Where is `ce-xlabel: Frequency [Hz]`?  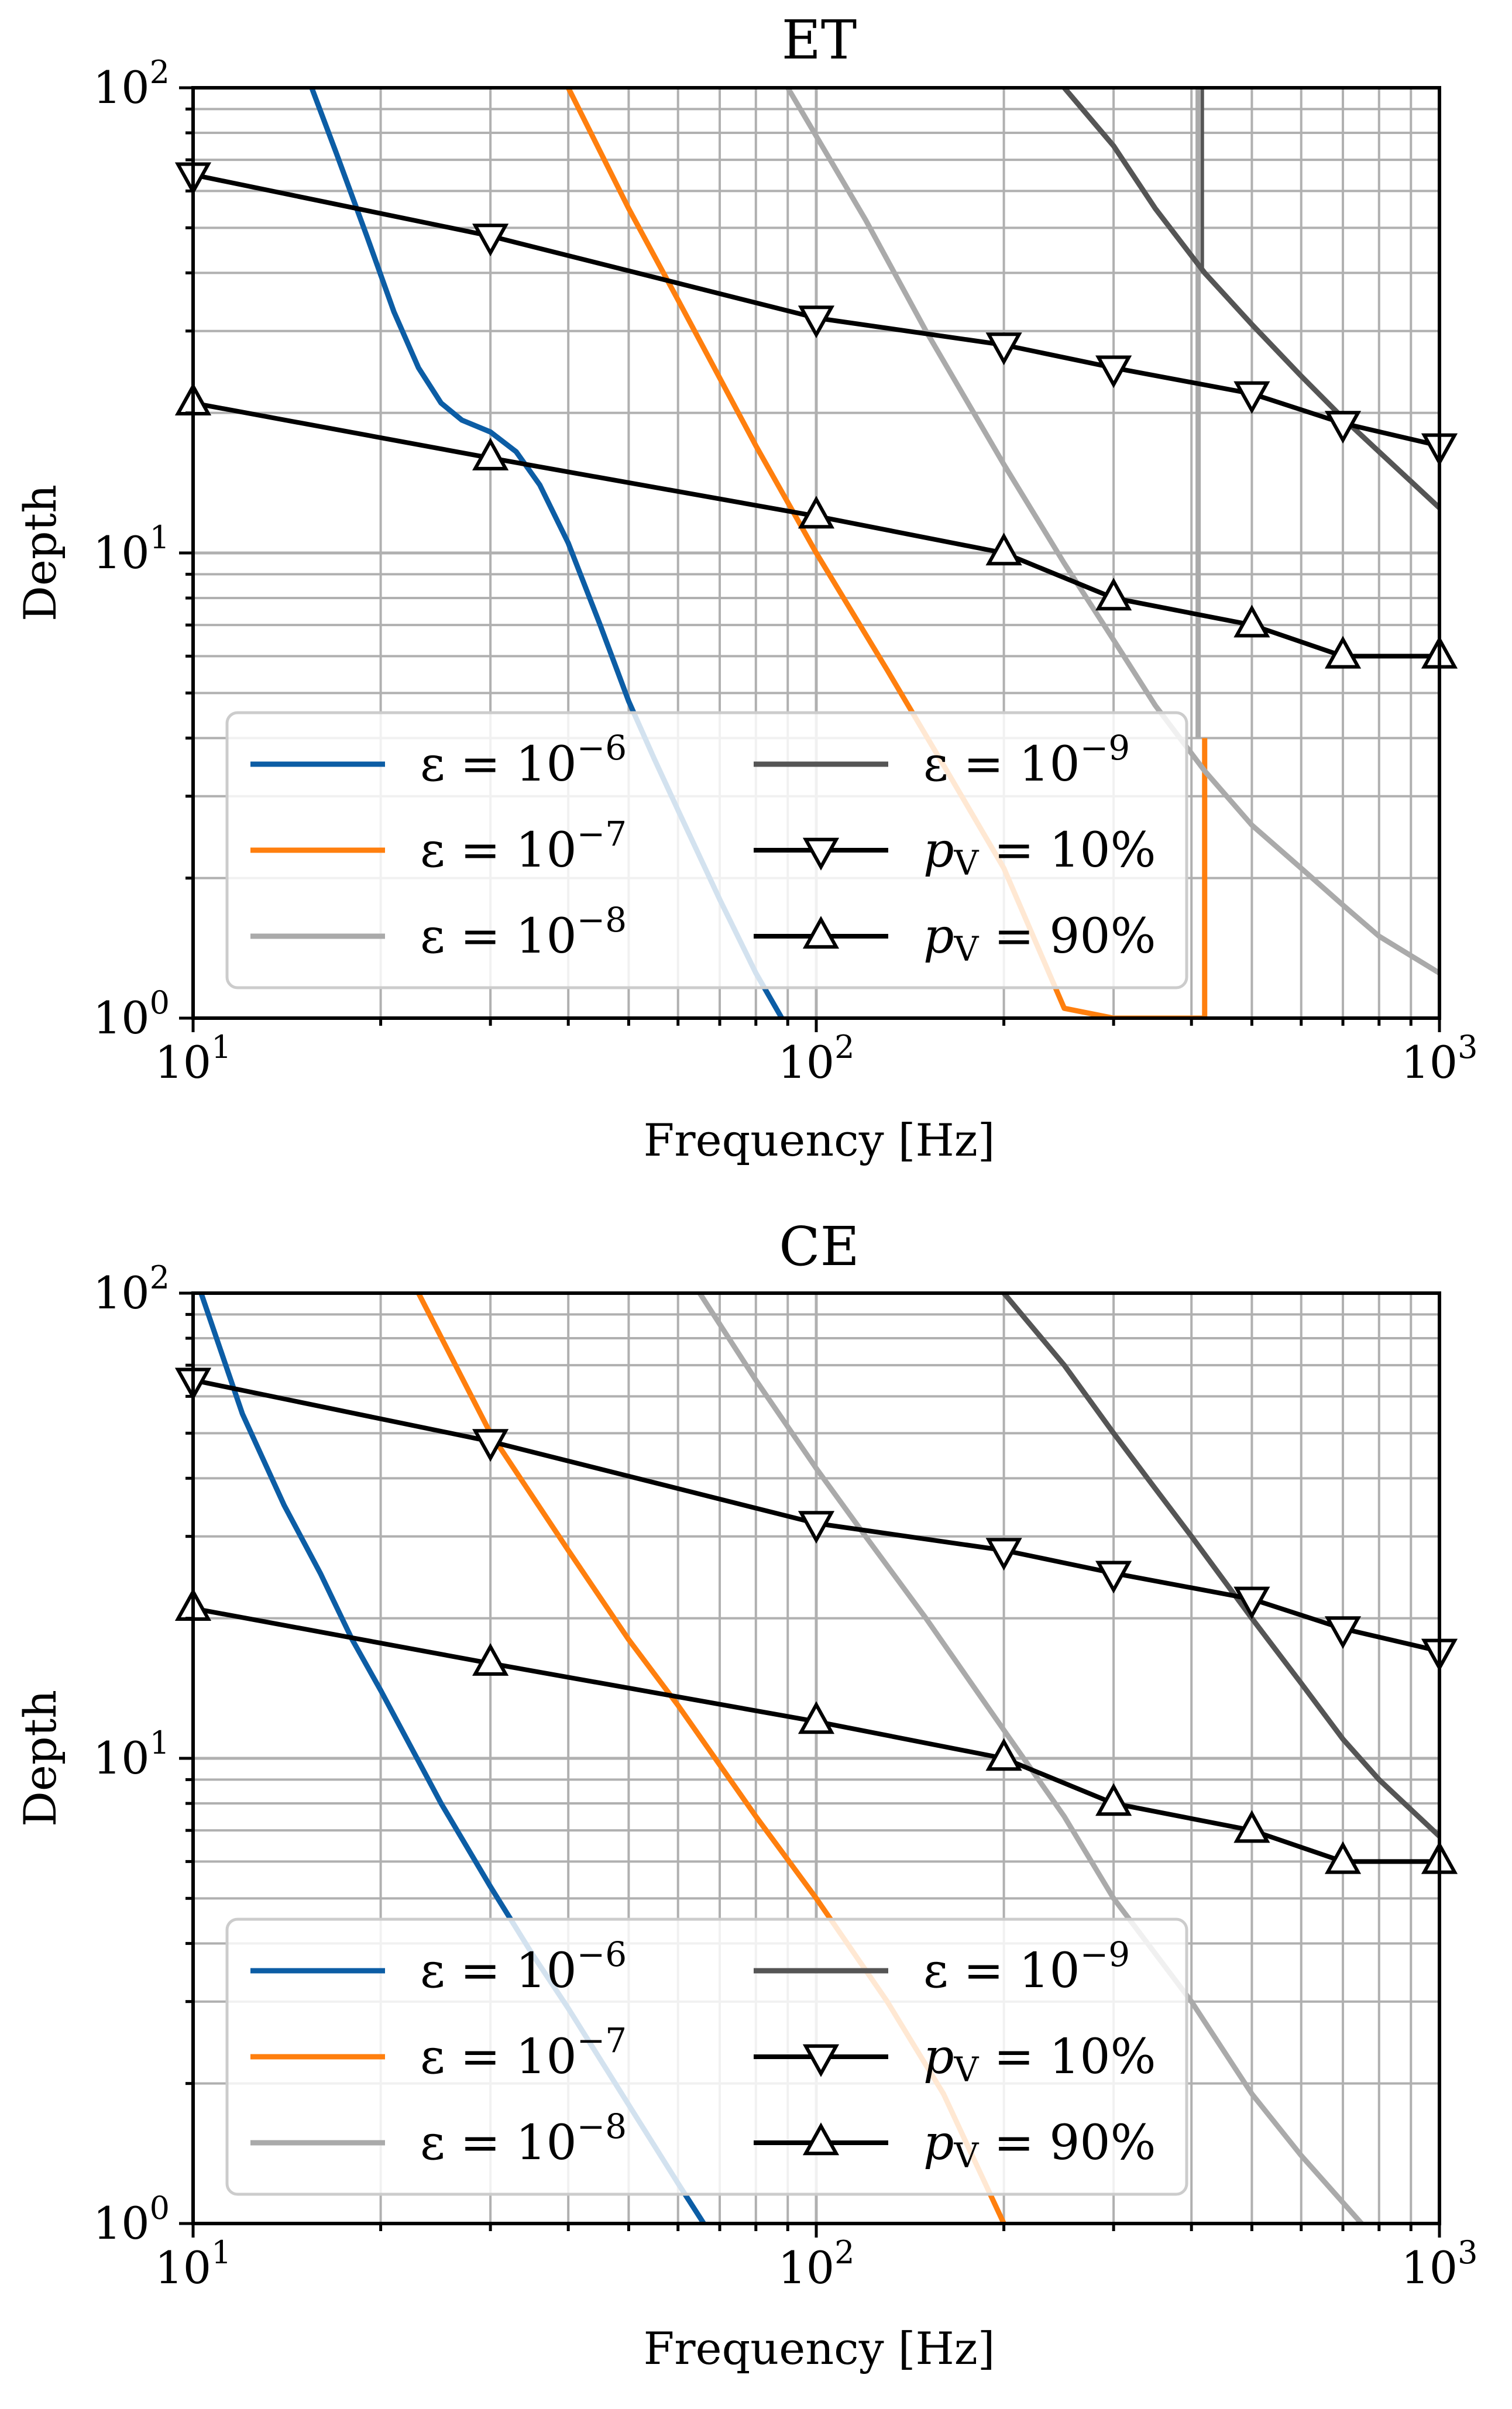 ce-xlabel: Frequency [Hz] is located at coordinates (820, 2348).